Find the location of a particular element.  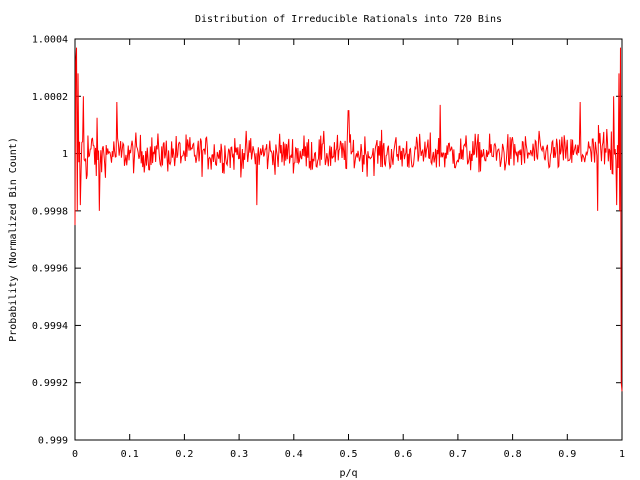

x-tick-label: 0.4 is located at coordinates (294, 454).